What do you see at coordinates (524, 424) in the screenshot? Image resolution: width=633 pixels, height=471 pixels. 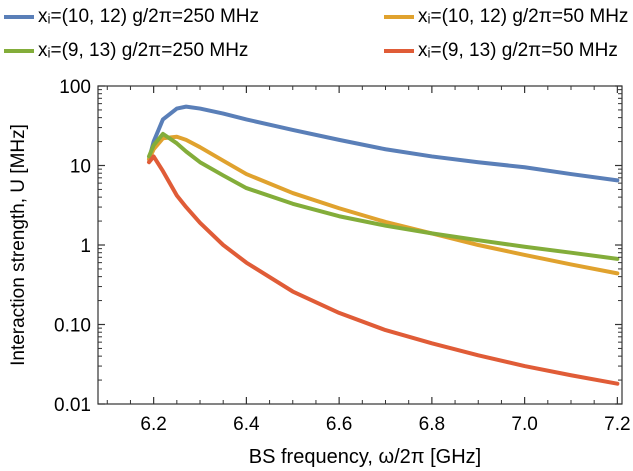 I see `x-tick-label: 7.0` at bounding box center [524, 424].